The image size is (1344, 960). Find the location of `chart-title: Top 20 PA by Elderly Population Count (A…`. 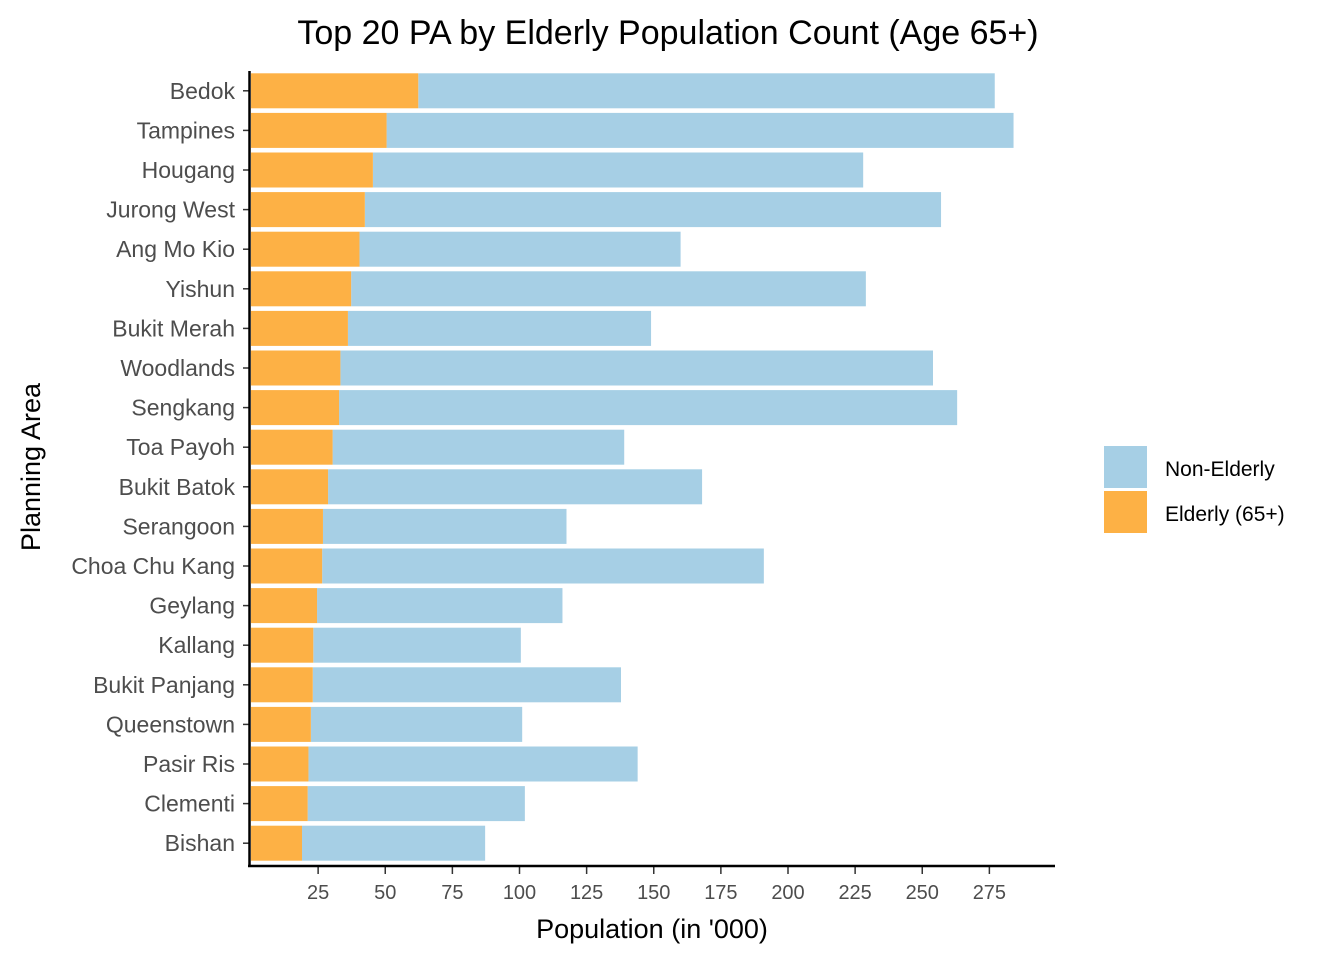

chart-title: Top 20 PA by Elderly Population Count (A… is located at coordinates (667, 33).